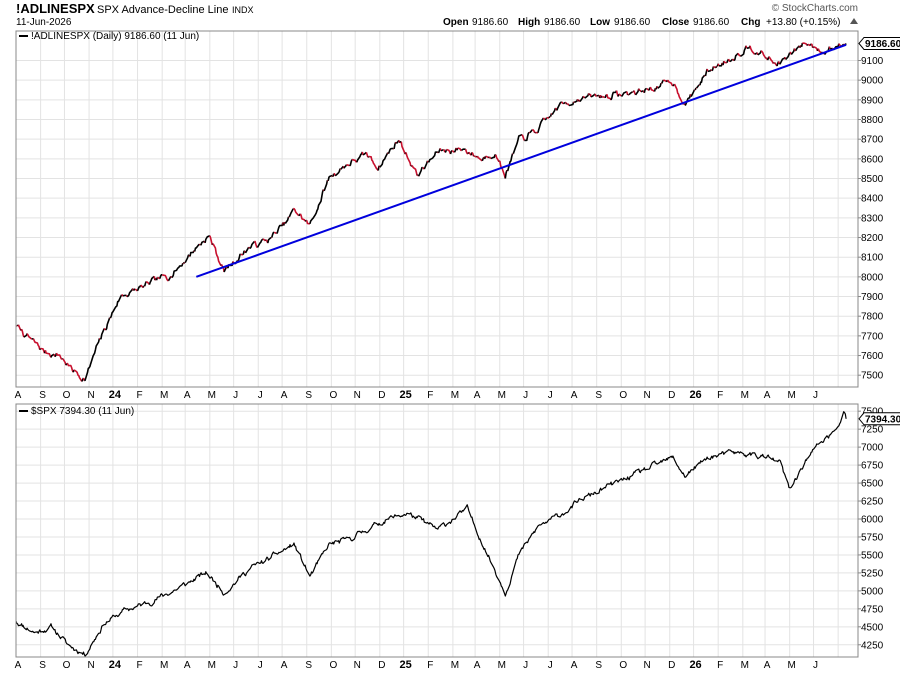 The image size is (900, 678). I want to click on y-tick-label: 8600, so click(872, 159).